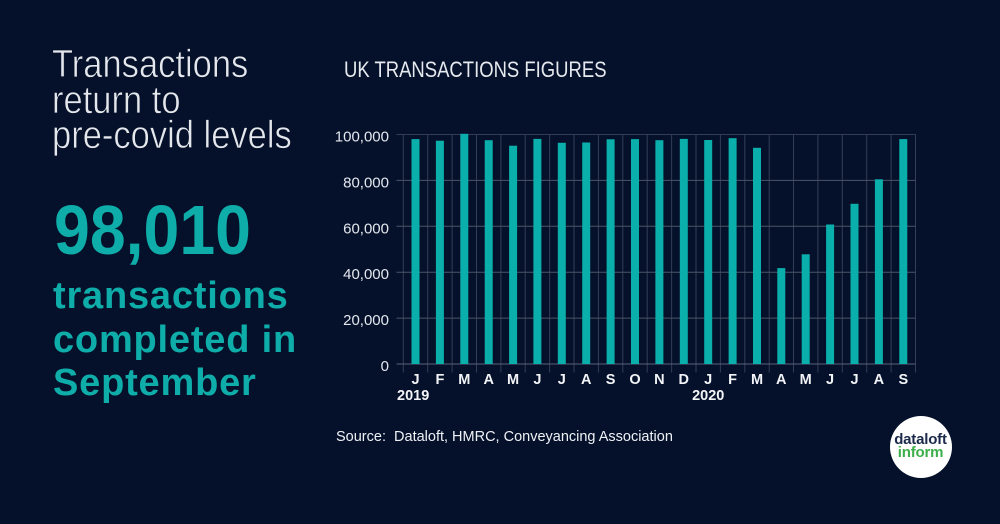 The image size is (1000, 524). Describe the element at coordinates (634, 380) in the screenshot. I see `svg-text: O` at that location.